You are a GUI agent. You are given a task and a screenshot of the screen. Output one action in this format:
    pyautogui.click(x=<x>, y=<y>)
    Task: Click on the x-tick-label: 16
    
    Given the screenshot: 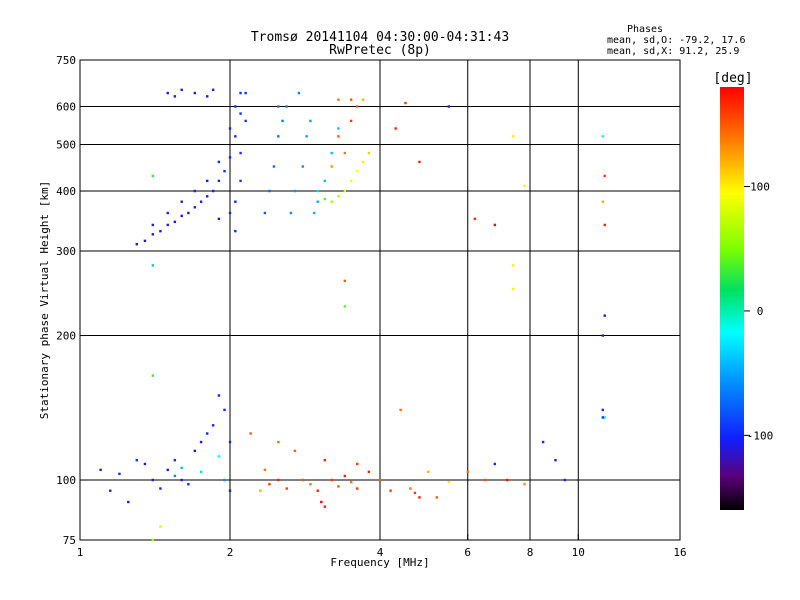 What is the action you would take?
    pyautogui.click(x=679, y=552)
    